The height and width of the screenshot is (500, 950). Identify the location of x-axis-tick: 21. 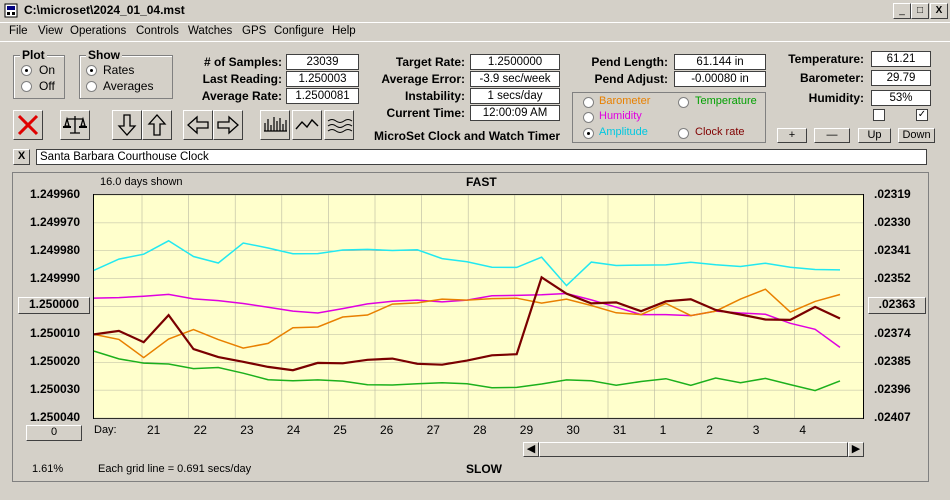
(154, 430).